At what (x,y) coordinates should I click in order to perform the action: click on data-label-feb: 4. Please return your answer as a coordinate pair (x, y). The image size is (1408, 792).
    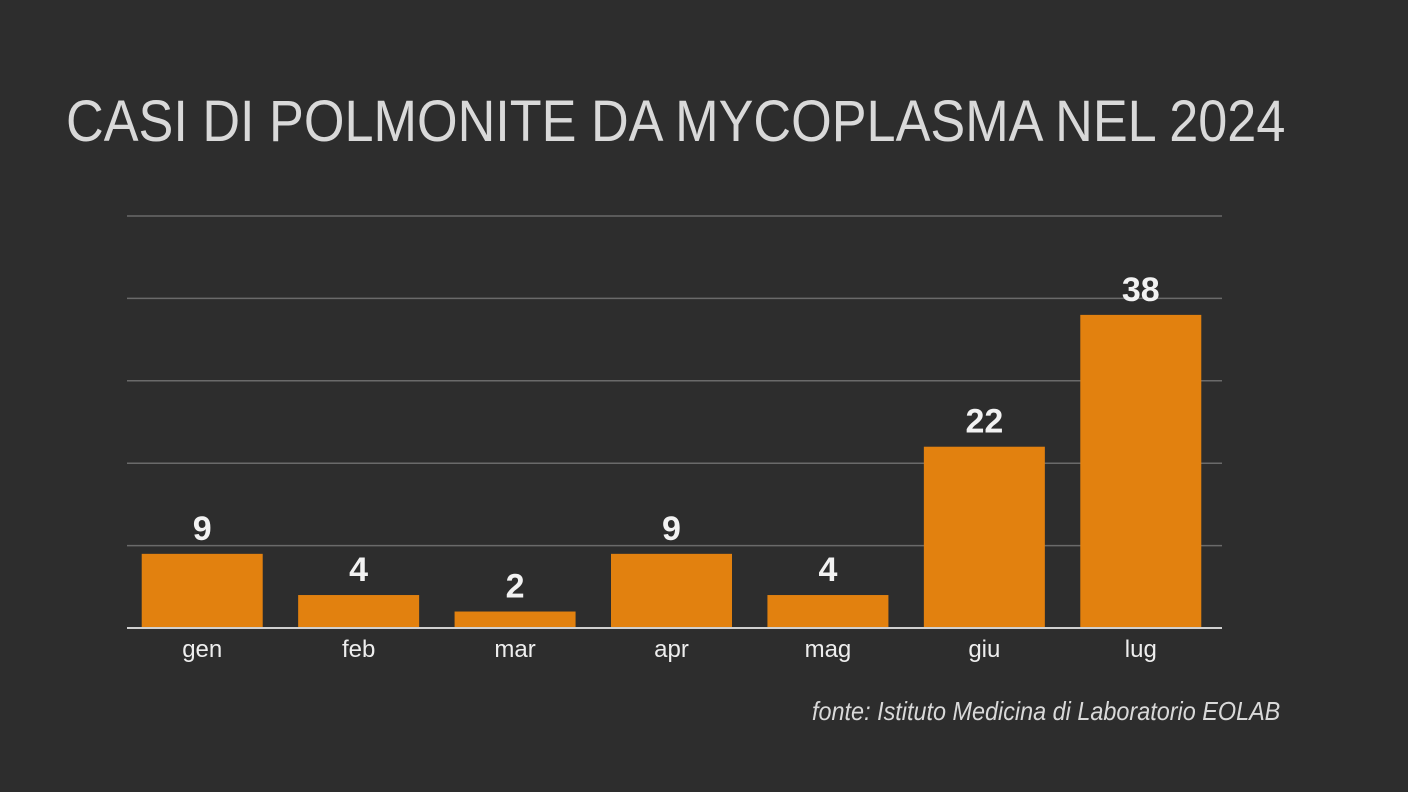
    Looking at the image, I should click on (358, 570).